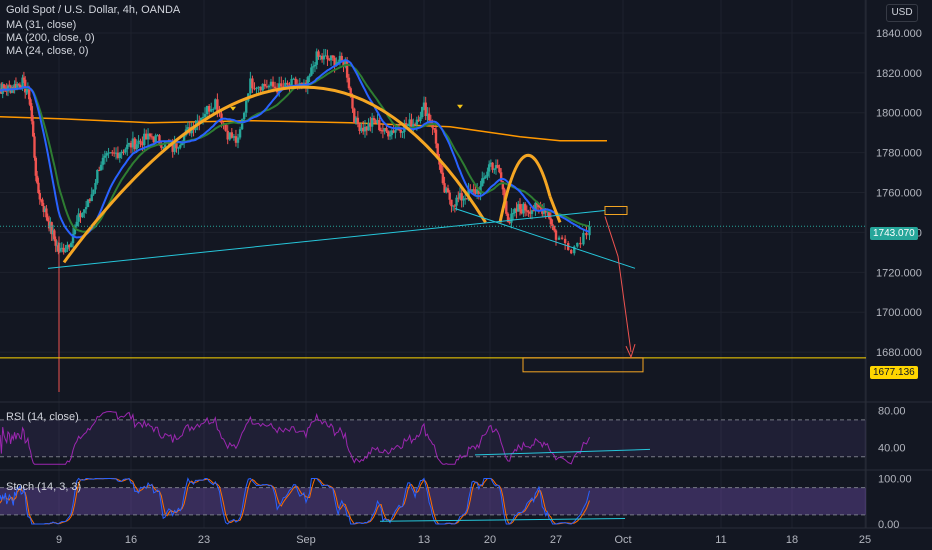 Image resolution: width=932 pixels, height=550 pixels. I want to click on time-tick-label: 13, so click(424, 540).